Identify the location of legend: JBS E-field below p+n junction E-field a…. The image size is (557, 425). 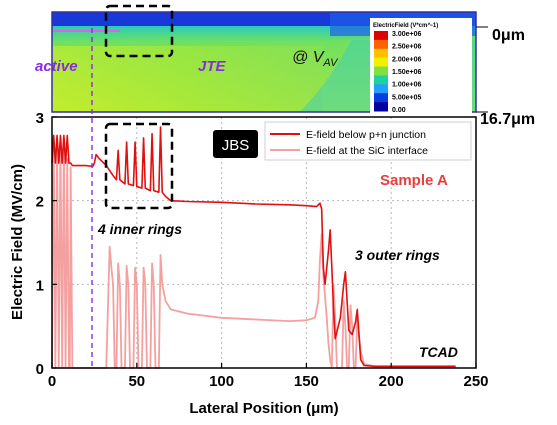
(342, 141).